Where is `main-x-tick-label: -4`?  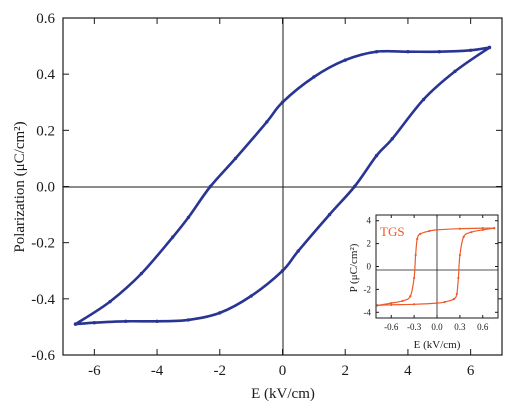 main-x-tick-label: -4 is located at coordinates (157, 371).